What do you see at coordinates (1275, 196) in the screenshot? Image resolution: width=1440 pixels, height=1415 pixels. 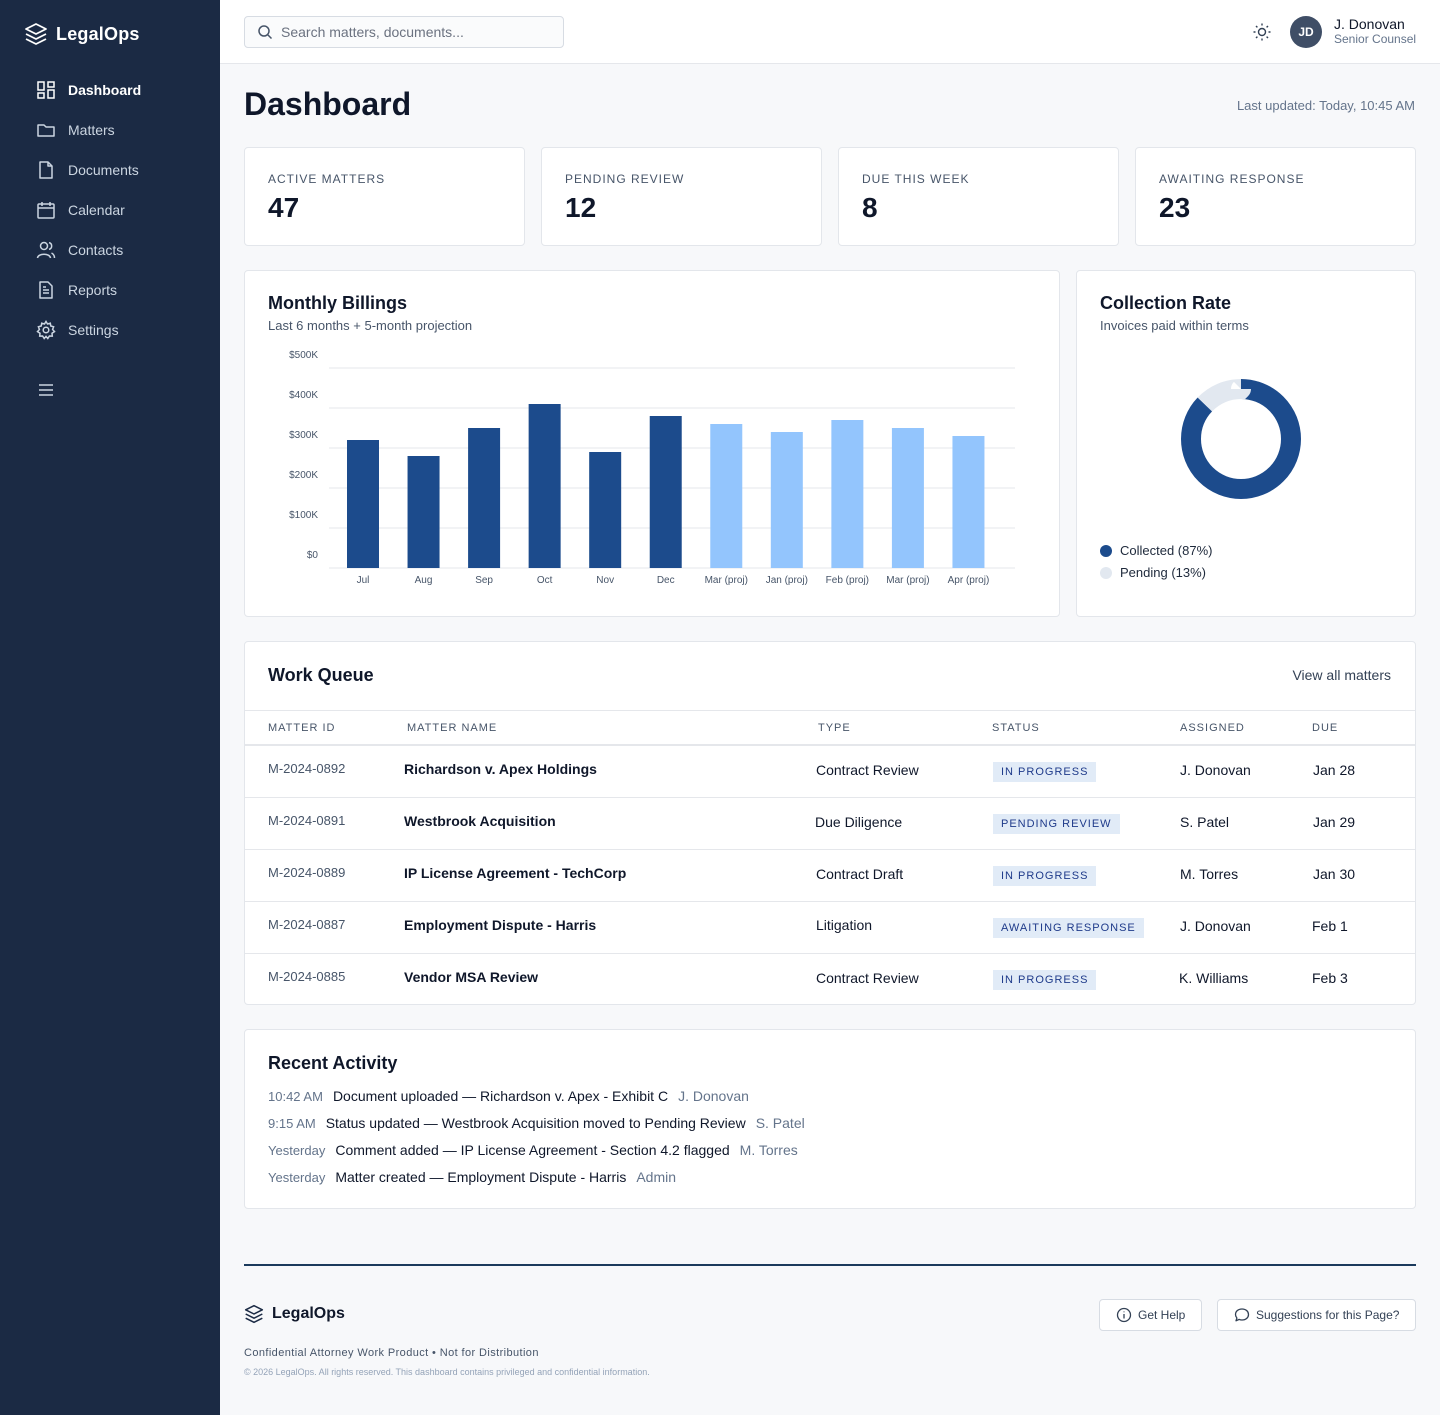 I see `stat-card-awaiting-response: AWAITING RESPONSE 23` at bounding box center [1275, 196].